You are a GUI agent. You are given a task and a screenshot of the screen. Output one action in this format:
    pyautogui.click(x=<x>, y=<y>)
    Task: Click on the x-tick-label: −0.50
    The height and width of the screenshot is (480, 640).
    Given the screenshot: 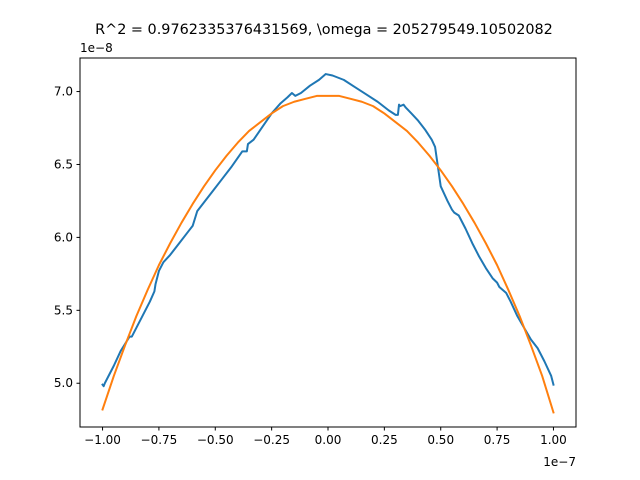 What is the action you would take?
    pyautogui.click(x=215, y=440)
    